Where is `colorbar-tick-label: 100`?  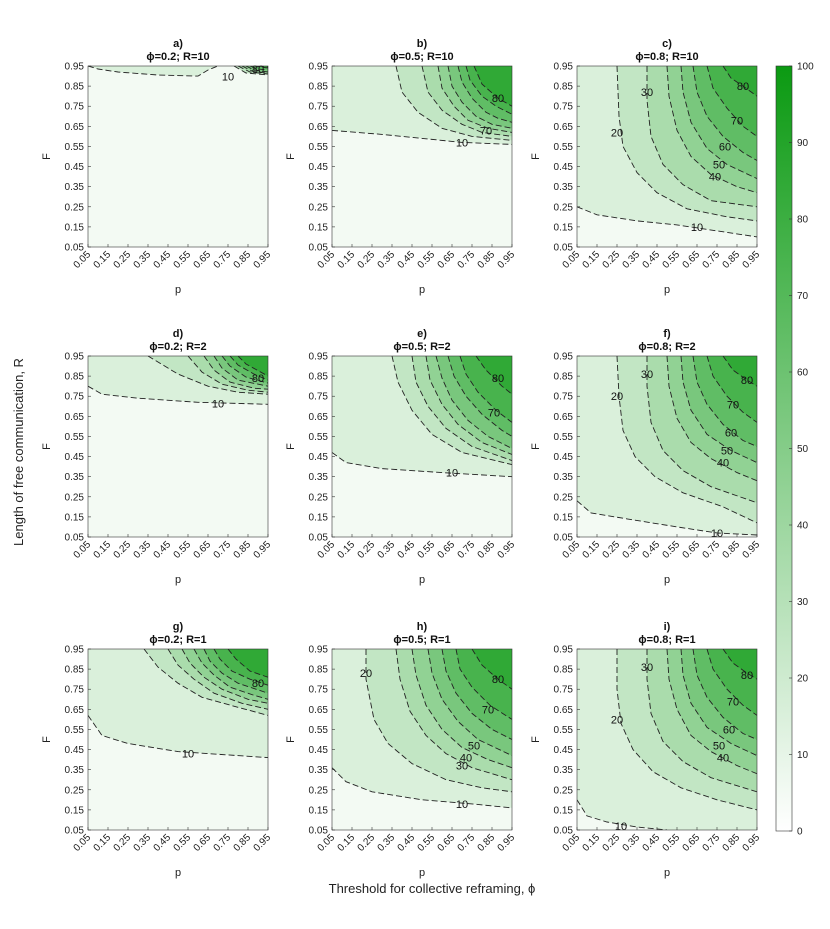 colorbar-tick-label: 100 is located at coordinates (805, 67).